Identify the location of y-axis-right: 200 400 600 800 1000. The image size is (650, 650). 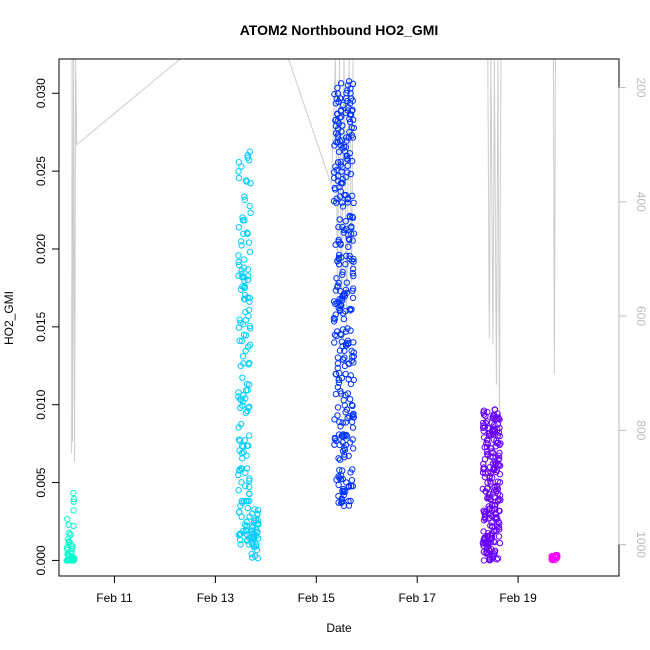
(633, 318).